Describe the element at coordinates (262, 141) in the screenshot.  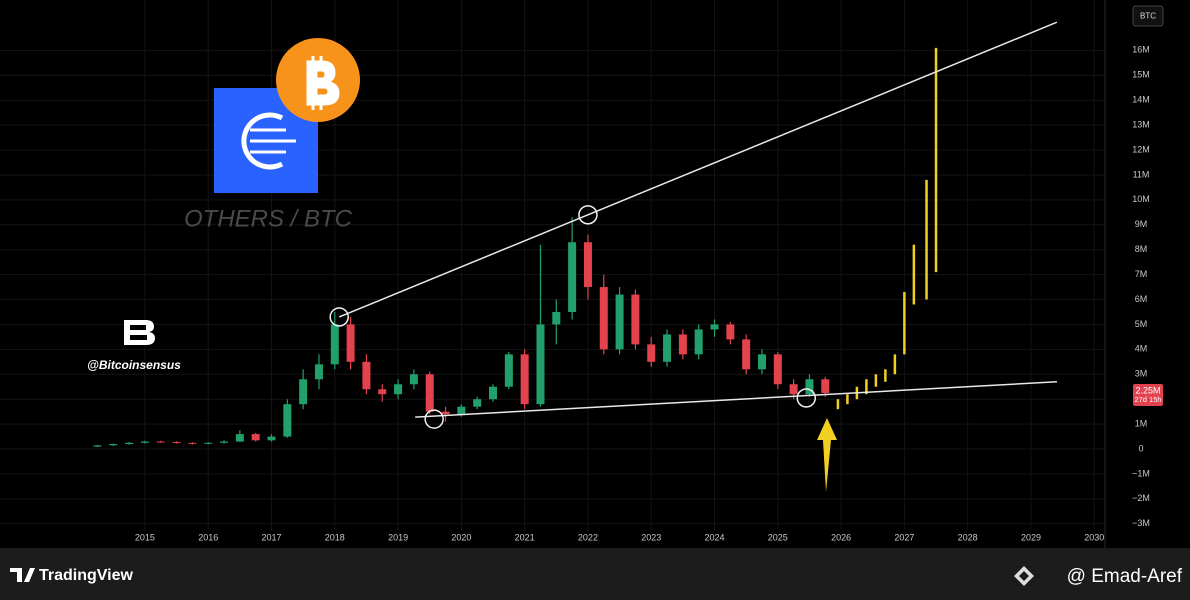
I see `others-logo-icon` at that location.